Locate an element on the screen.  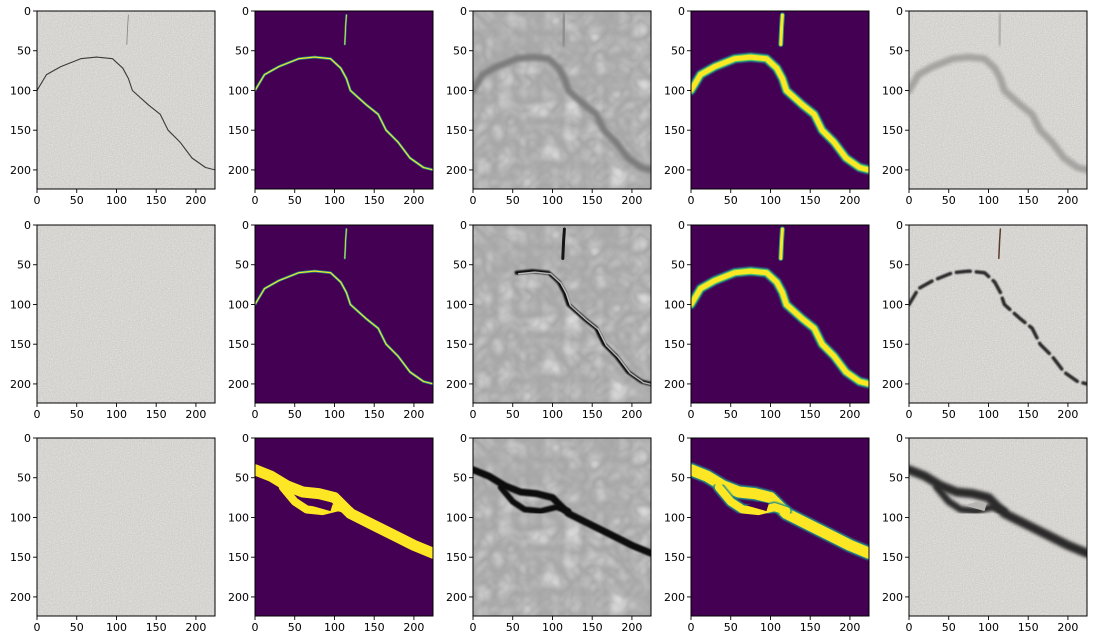
panel-r1-c4: 0 50 100 150 200 0 50 100 150 200 is located at coordinates (985, 320).